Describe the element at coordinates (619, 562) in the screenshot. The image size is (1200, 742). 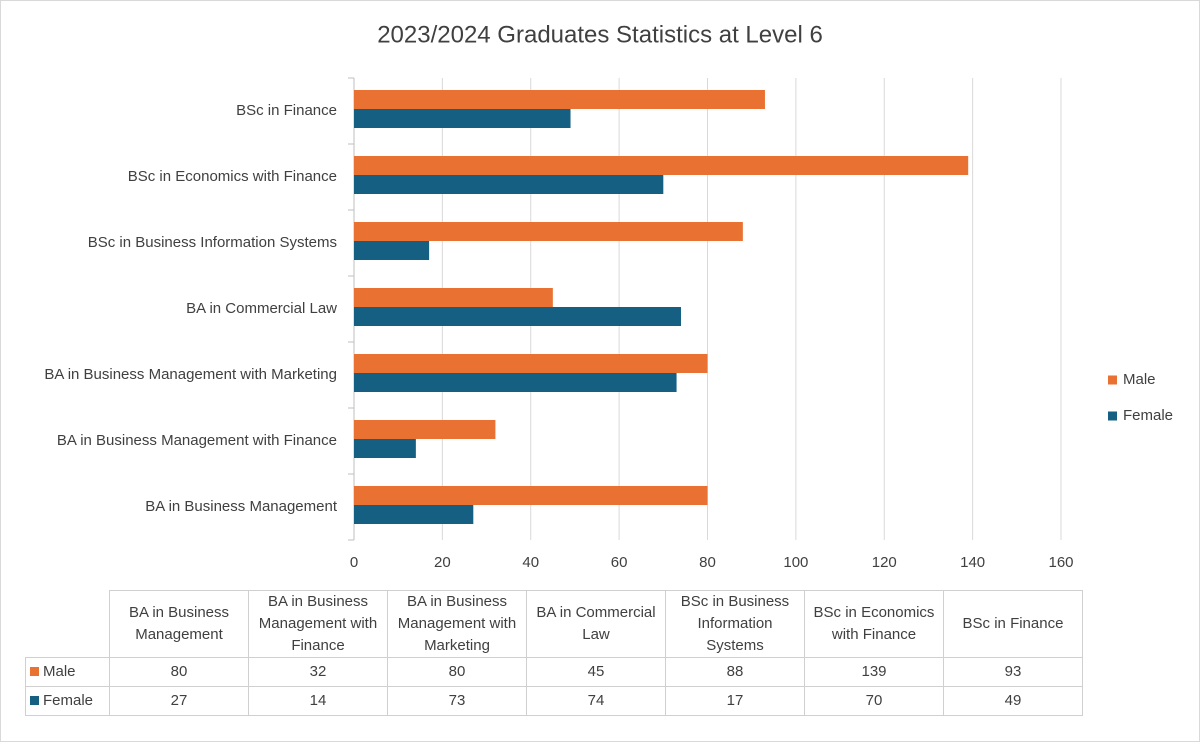
I see `x-tick-label: 60` at that location.